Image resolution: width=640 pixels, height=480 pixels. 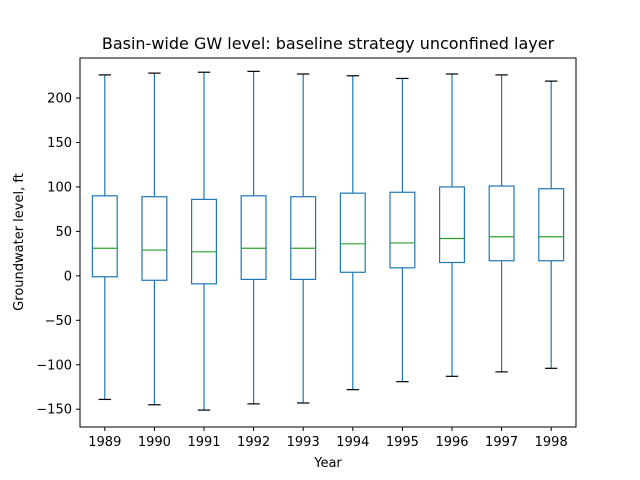 I want to click on x-tick-label: 1994, so click(x=352, y=442).